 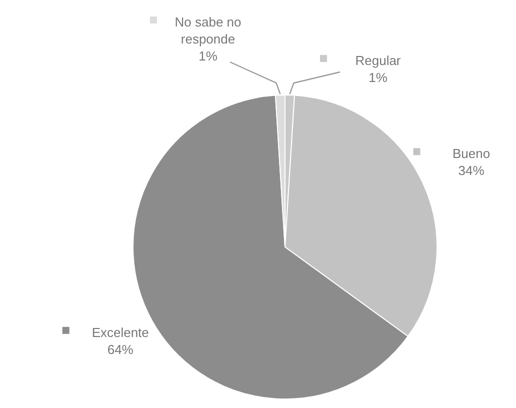 I want to click on data-label: 34%, so click(x=471, y=170).